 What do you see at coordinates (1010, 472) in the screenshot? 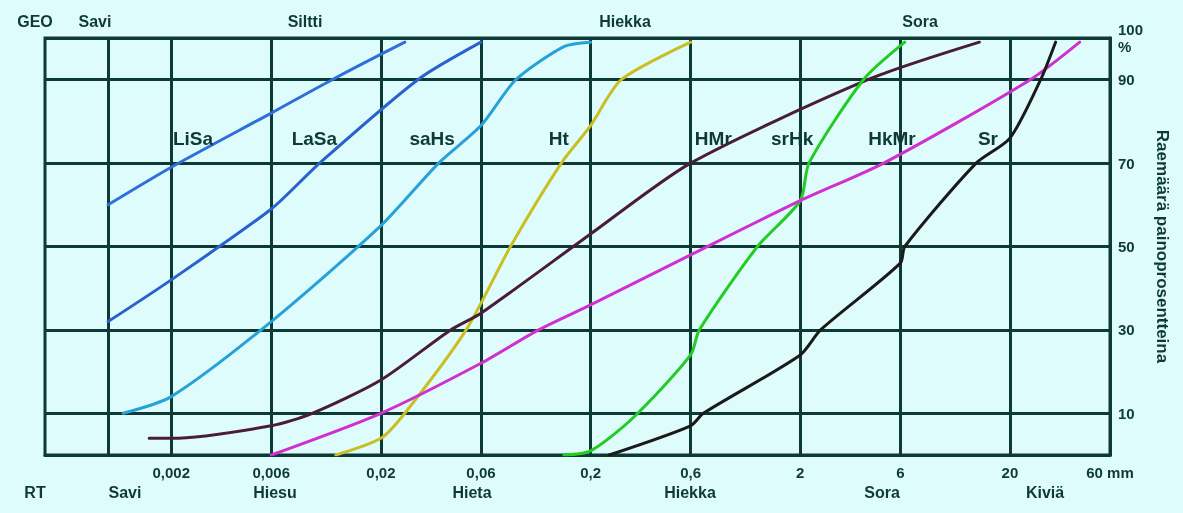
I see `x-tick-label: 20` at bounding box center [1010, 472].